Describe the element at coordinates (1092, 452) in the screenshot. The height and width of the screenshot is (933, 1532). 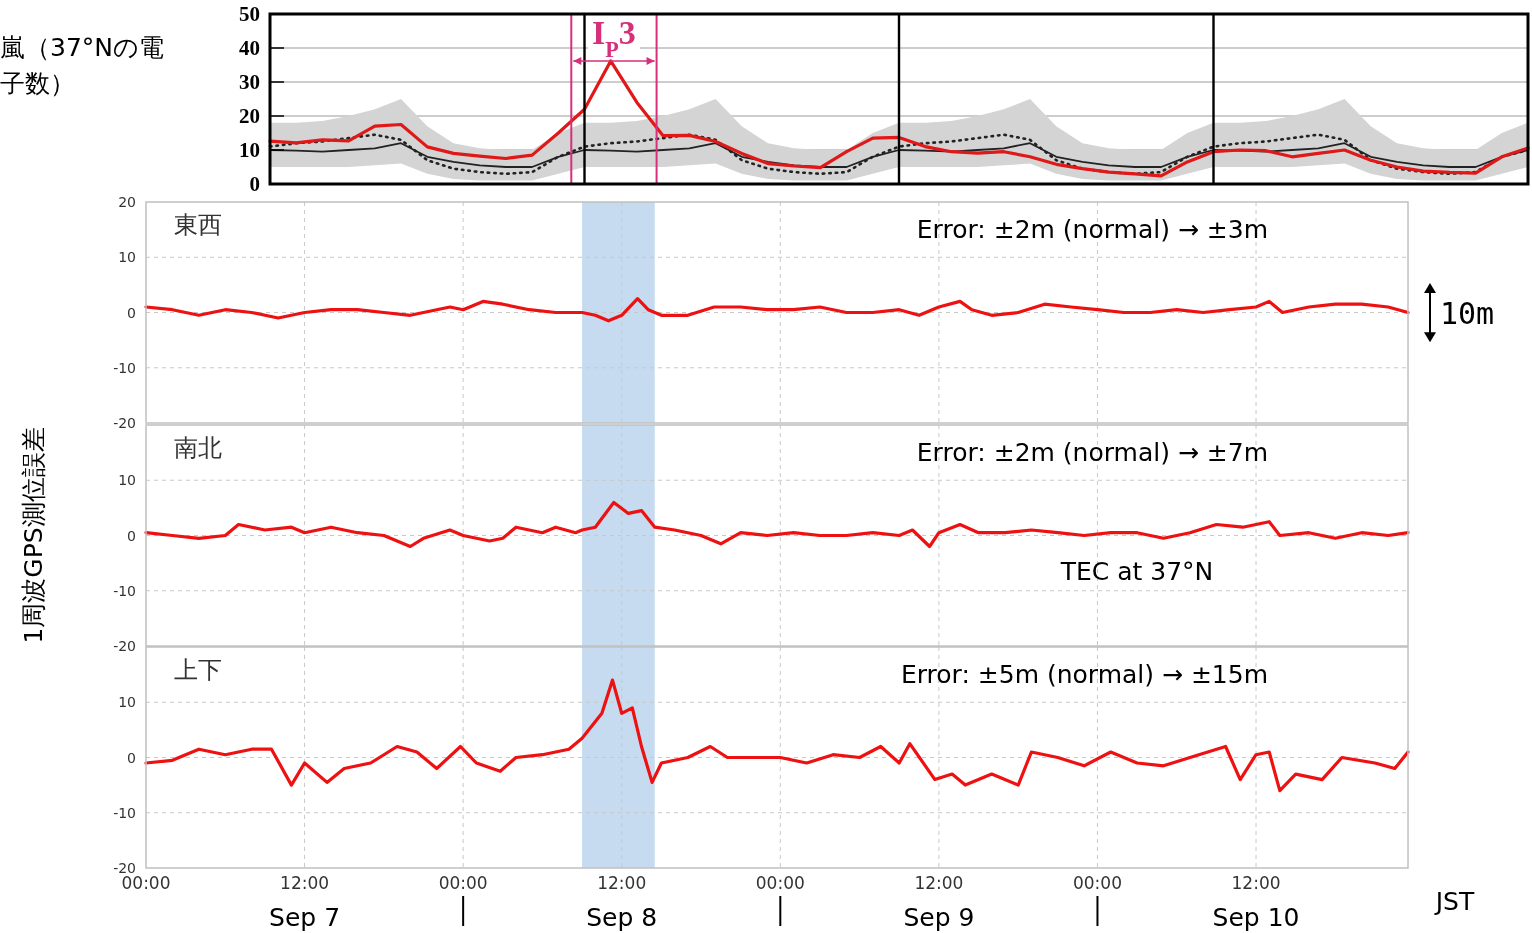
I see `annotation: Error: ±2m (normal) → ±7m` at that location.